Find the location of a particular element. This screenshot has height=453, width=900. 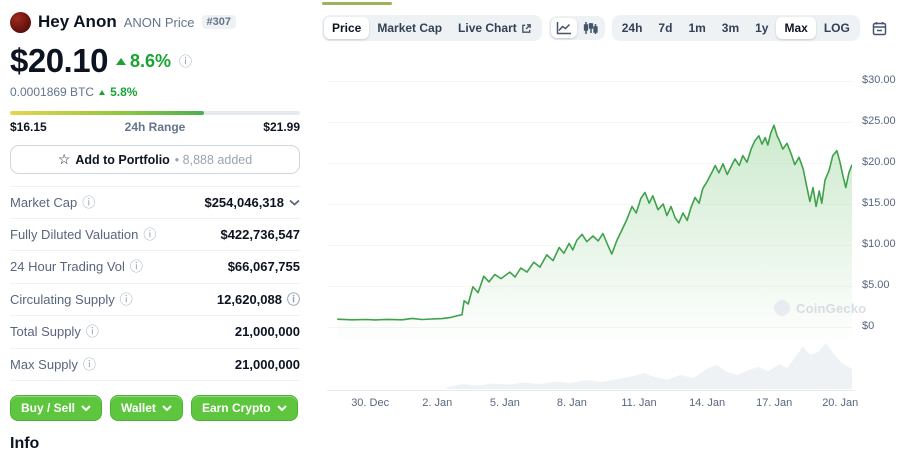

x-axis-tick: 5. Jan is located at coordinates (504, 403).